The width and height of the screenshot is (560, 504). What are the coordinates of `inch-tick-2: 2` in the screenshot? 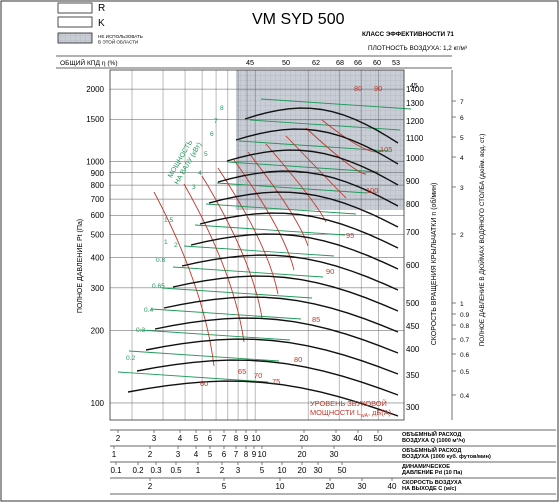 It's located at (462, 235).